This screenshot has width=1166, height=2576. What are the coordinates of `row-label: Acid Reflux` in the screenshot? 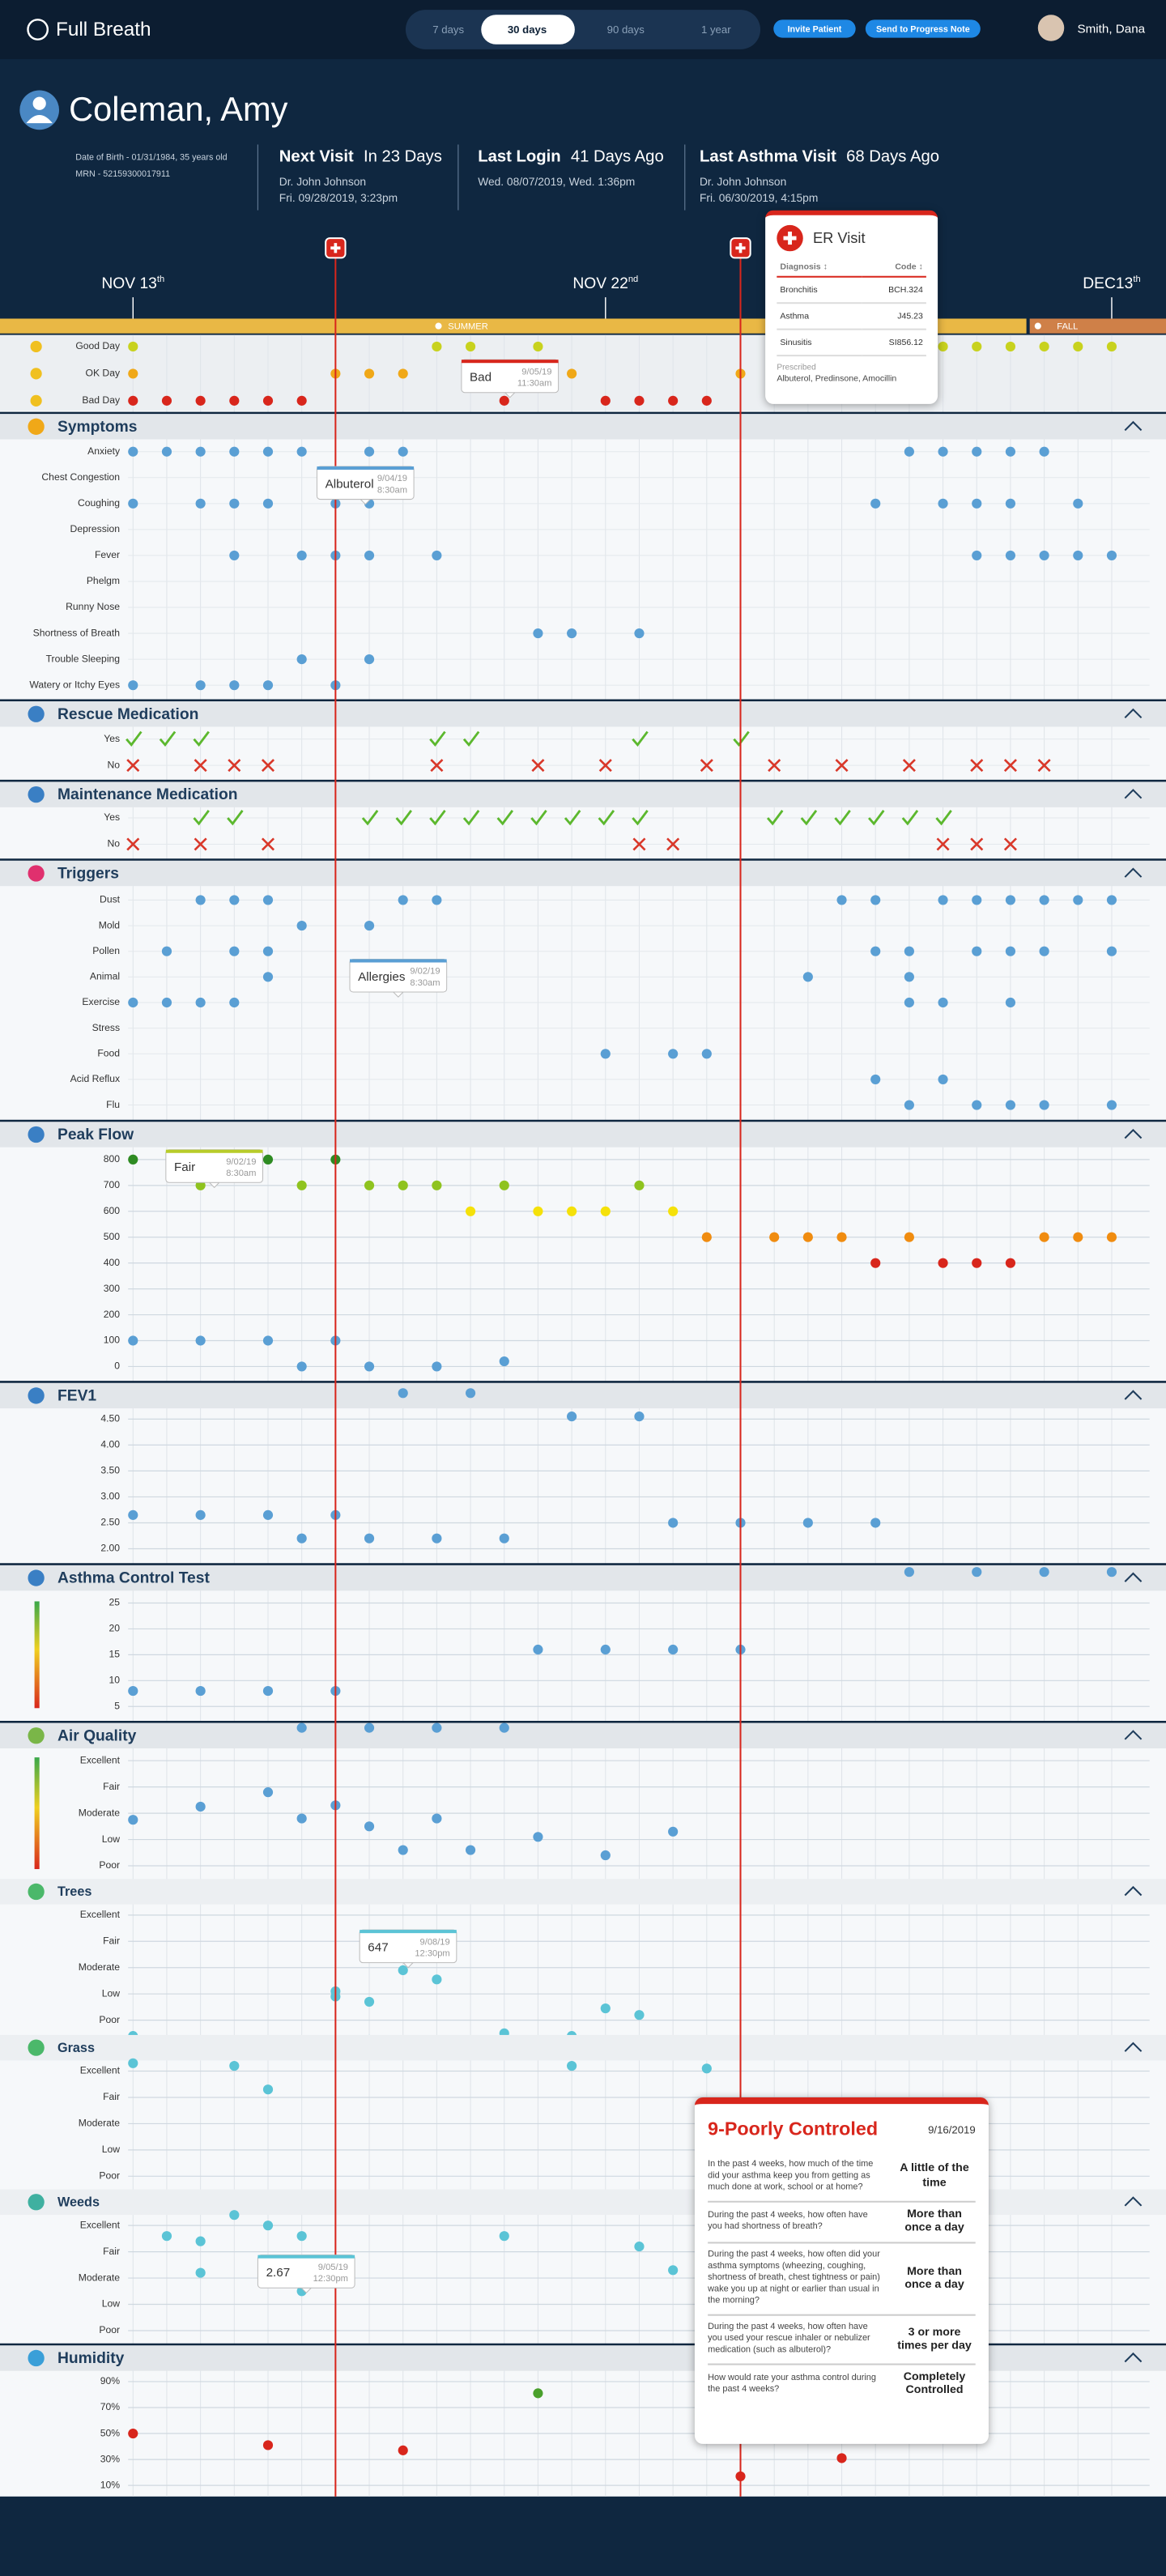 It's located at (95, 1078).